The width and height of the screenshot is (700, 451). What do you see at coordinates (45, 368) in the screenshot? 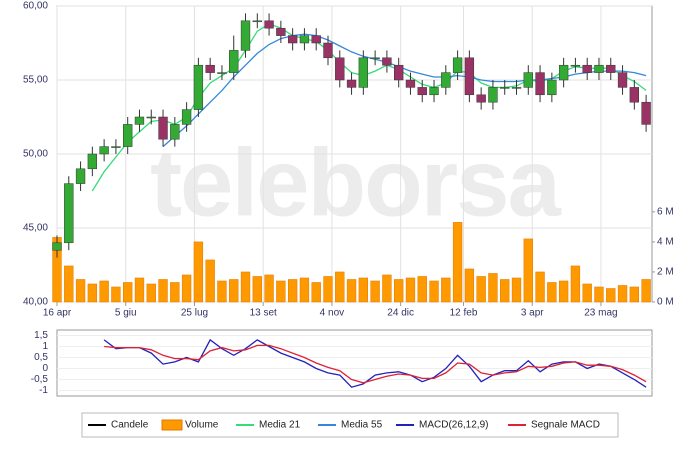
I see `y-tick-label: 0` at bounding box center [45, 368].